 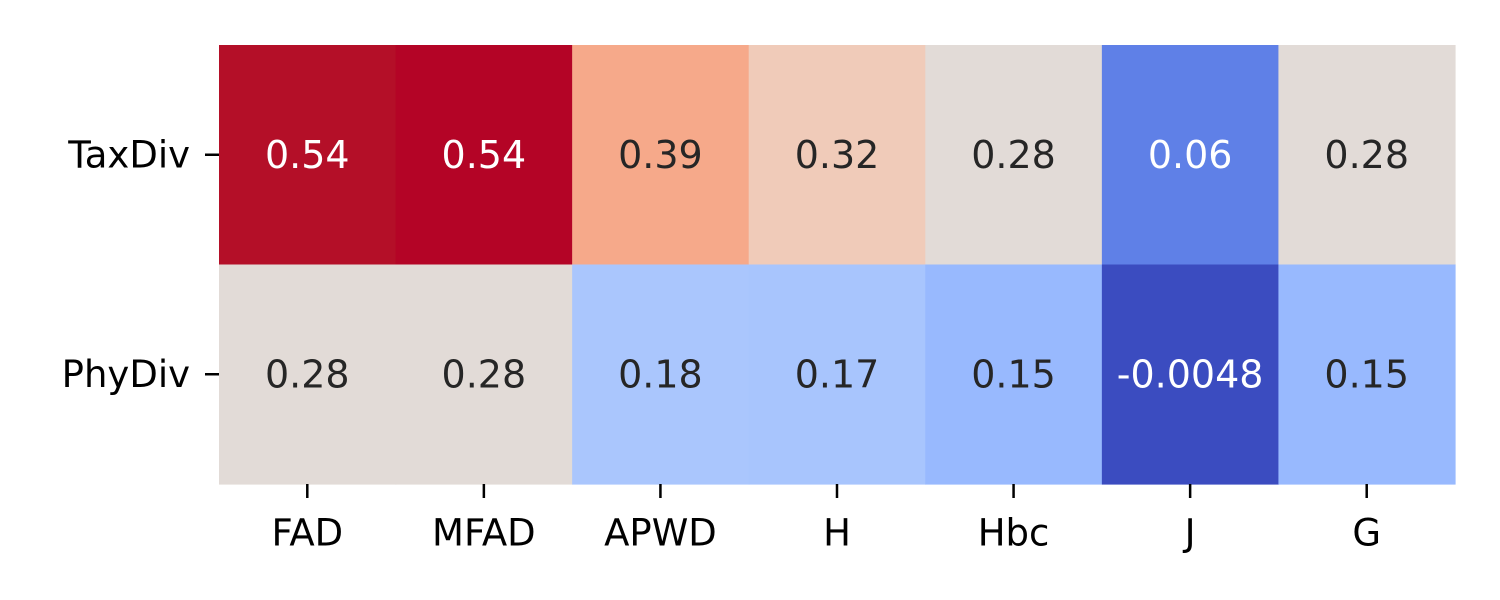 I want to click on heatmap-cell-taxdiv-h, so click(x=837, y=155).